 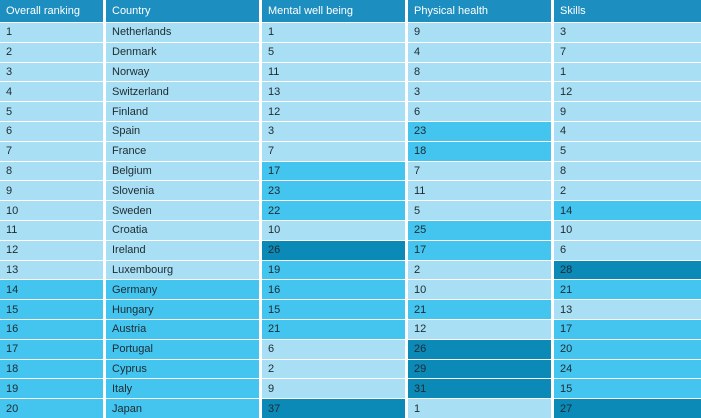 What do you see at coordinates (182, 349) in the screenshot?
I see `table-cell: Portugal` at bounding box center [182, 349].